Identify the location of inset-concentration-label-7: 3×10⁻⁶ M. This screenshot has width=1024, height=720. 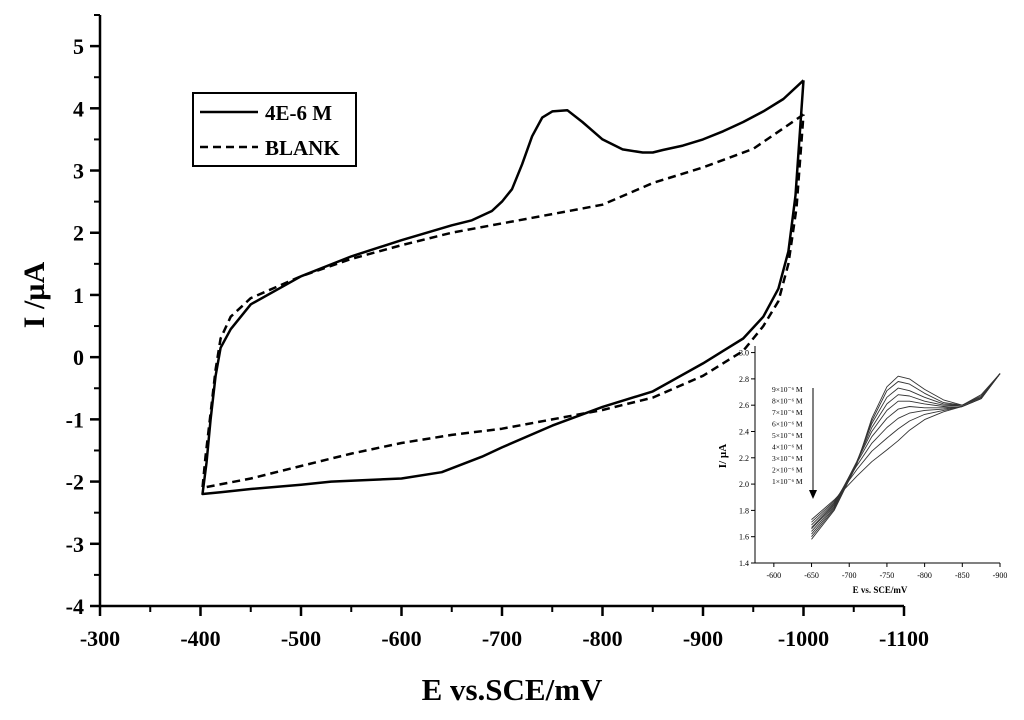
(787, 458).